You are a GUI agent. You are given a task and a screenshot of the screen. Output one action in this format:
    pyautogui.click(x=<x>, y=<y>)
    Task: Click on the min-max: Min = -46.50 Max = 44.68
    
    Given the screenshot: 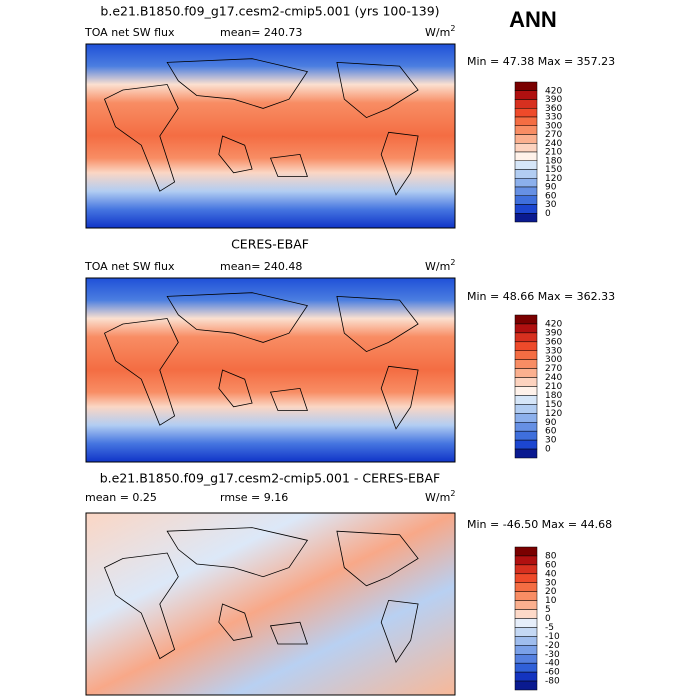 What is the action you would take?
    pyautogui.click(x=539, y=524)
    